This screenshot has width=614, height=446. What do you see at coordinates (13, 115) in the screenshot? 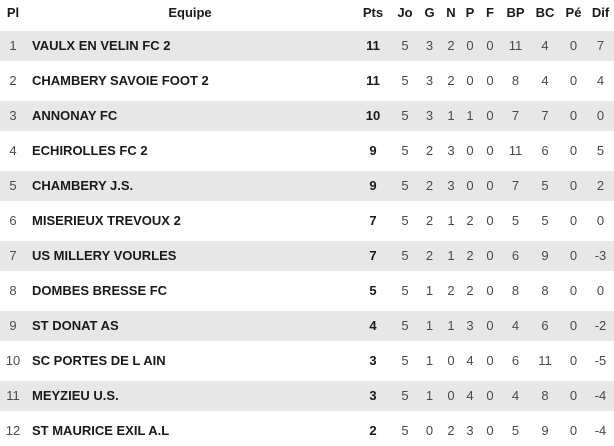
I see `rank-cell: 3` at bounding box center [13, 115].